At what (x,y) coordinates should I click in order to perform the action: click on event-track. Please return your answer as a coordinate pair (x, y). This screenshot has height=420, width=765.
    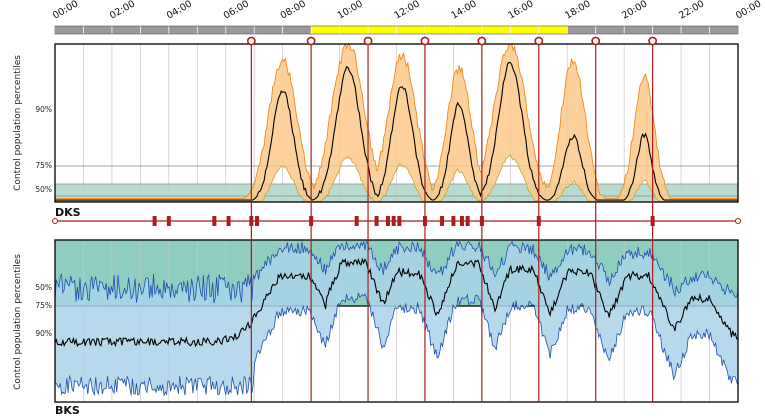
    Looking at the image, I should click on (396, 221).